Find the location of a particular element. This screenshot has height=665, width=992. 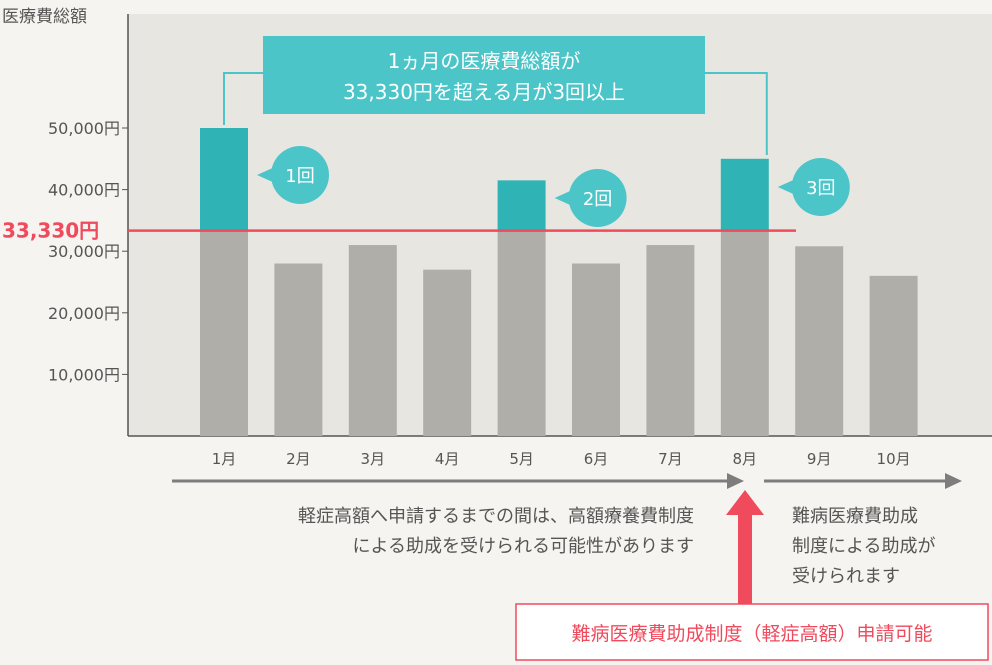

callout-box is located at coordinates (484, 75).